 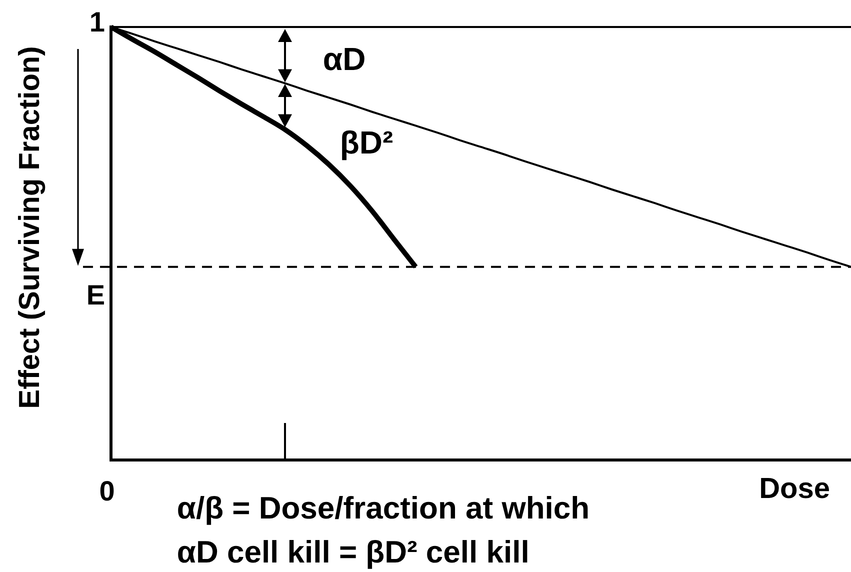 I want to click on x-axis-title: Dose, so click(x=794, y=489).